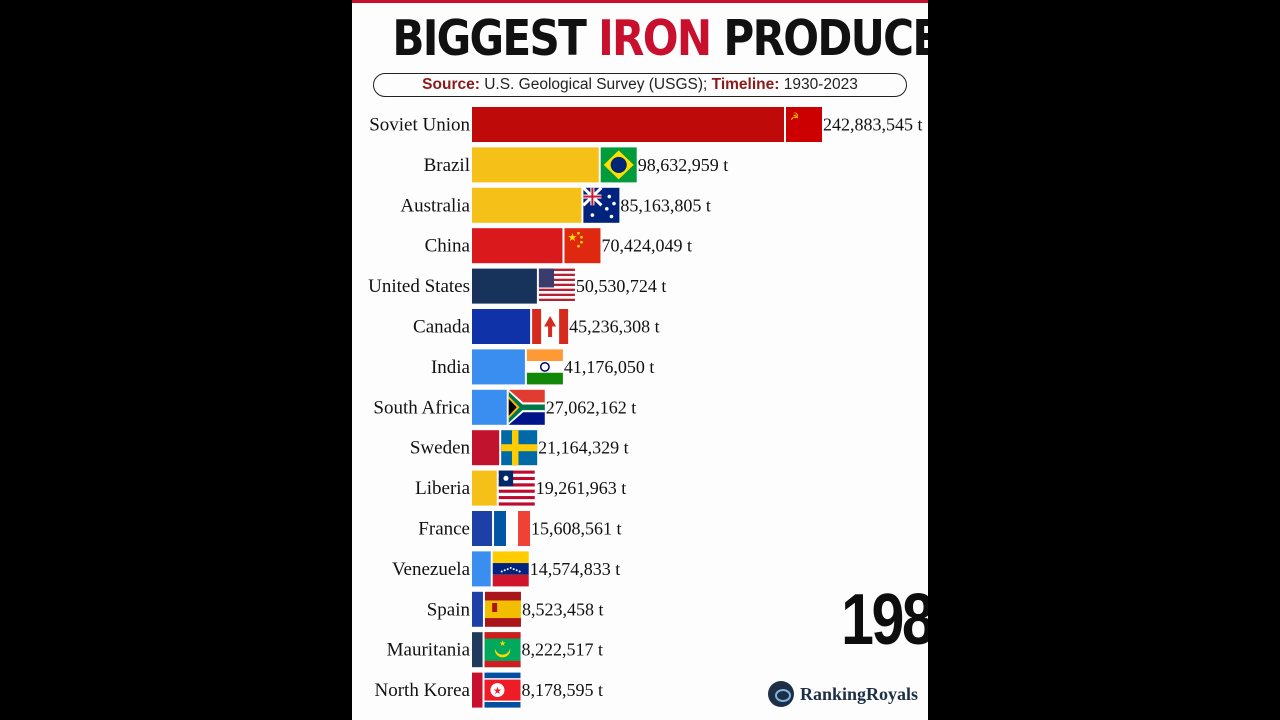 The image size is (1280, 720). I want to click on value-label-mauritania: 8,222,517 t, so click(563, 650).